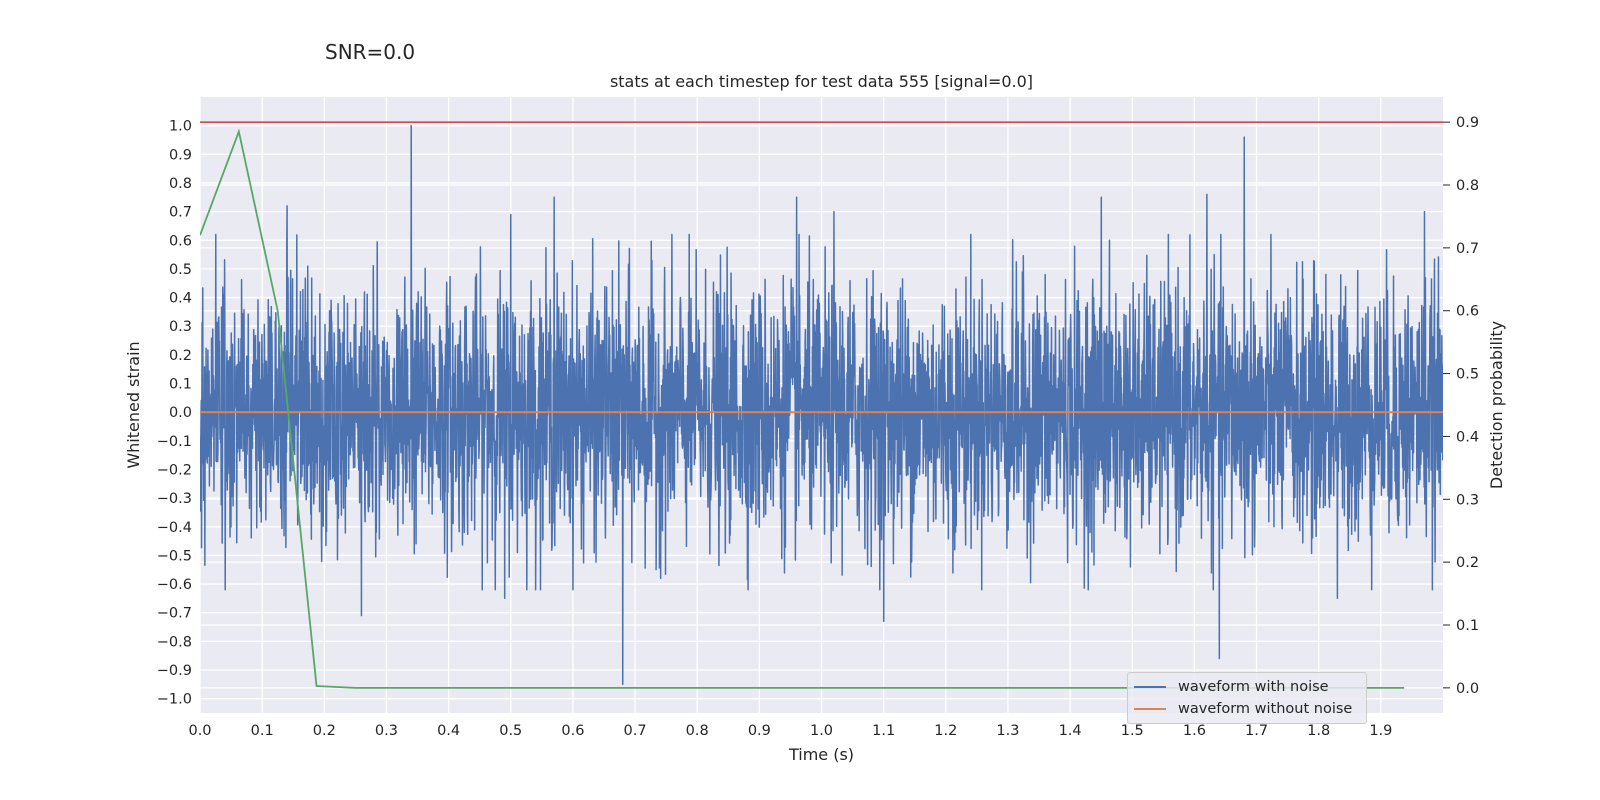  Describe the element at coordinates (883, 731) in the screenshot. I see `x-tick-label: 1.1` at that location.